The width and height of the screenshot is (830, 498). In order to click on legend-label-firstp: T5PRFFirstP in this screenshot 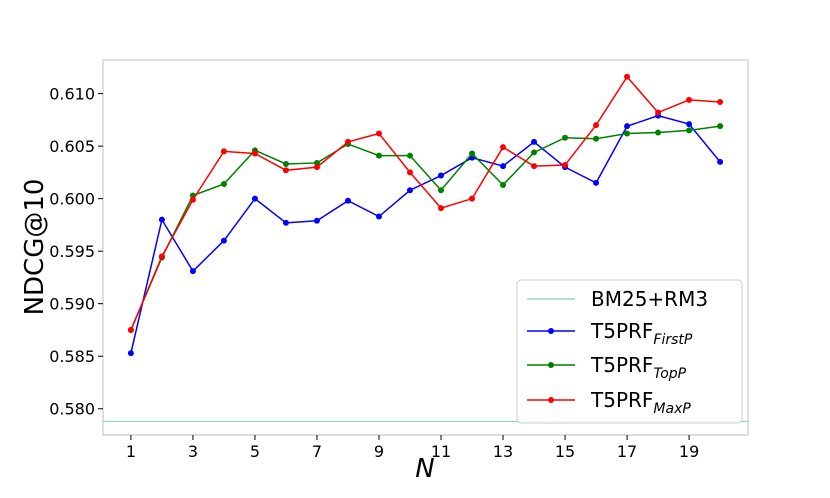, I will do `click(641, 333)`.